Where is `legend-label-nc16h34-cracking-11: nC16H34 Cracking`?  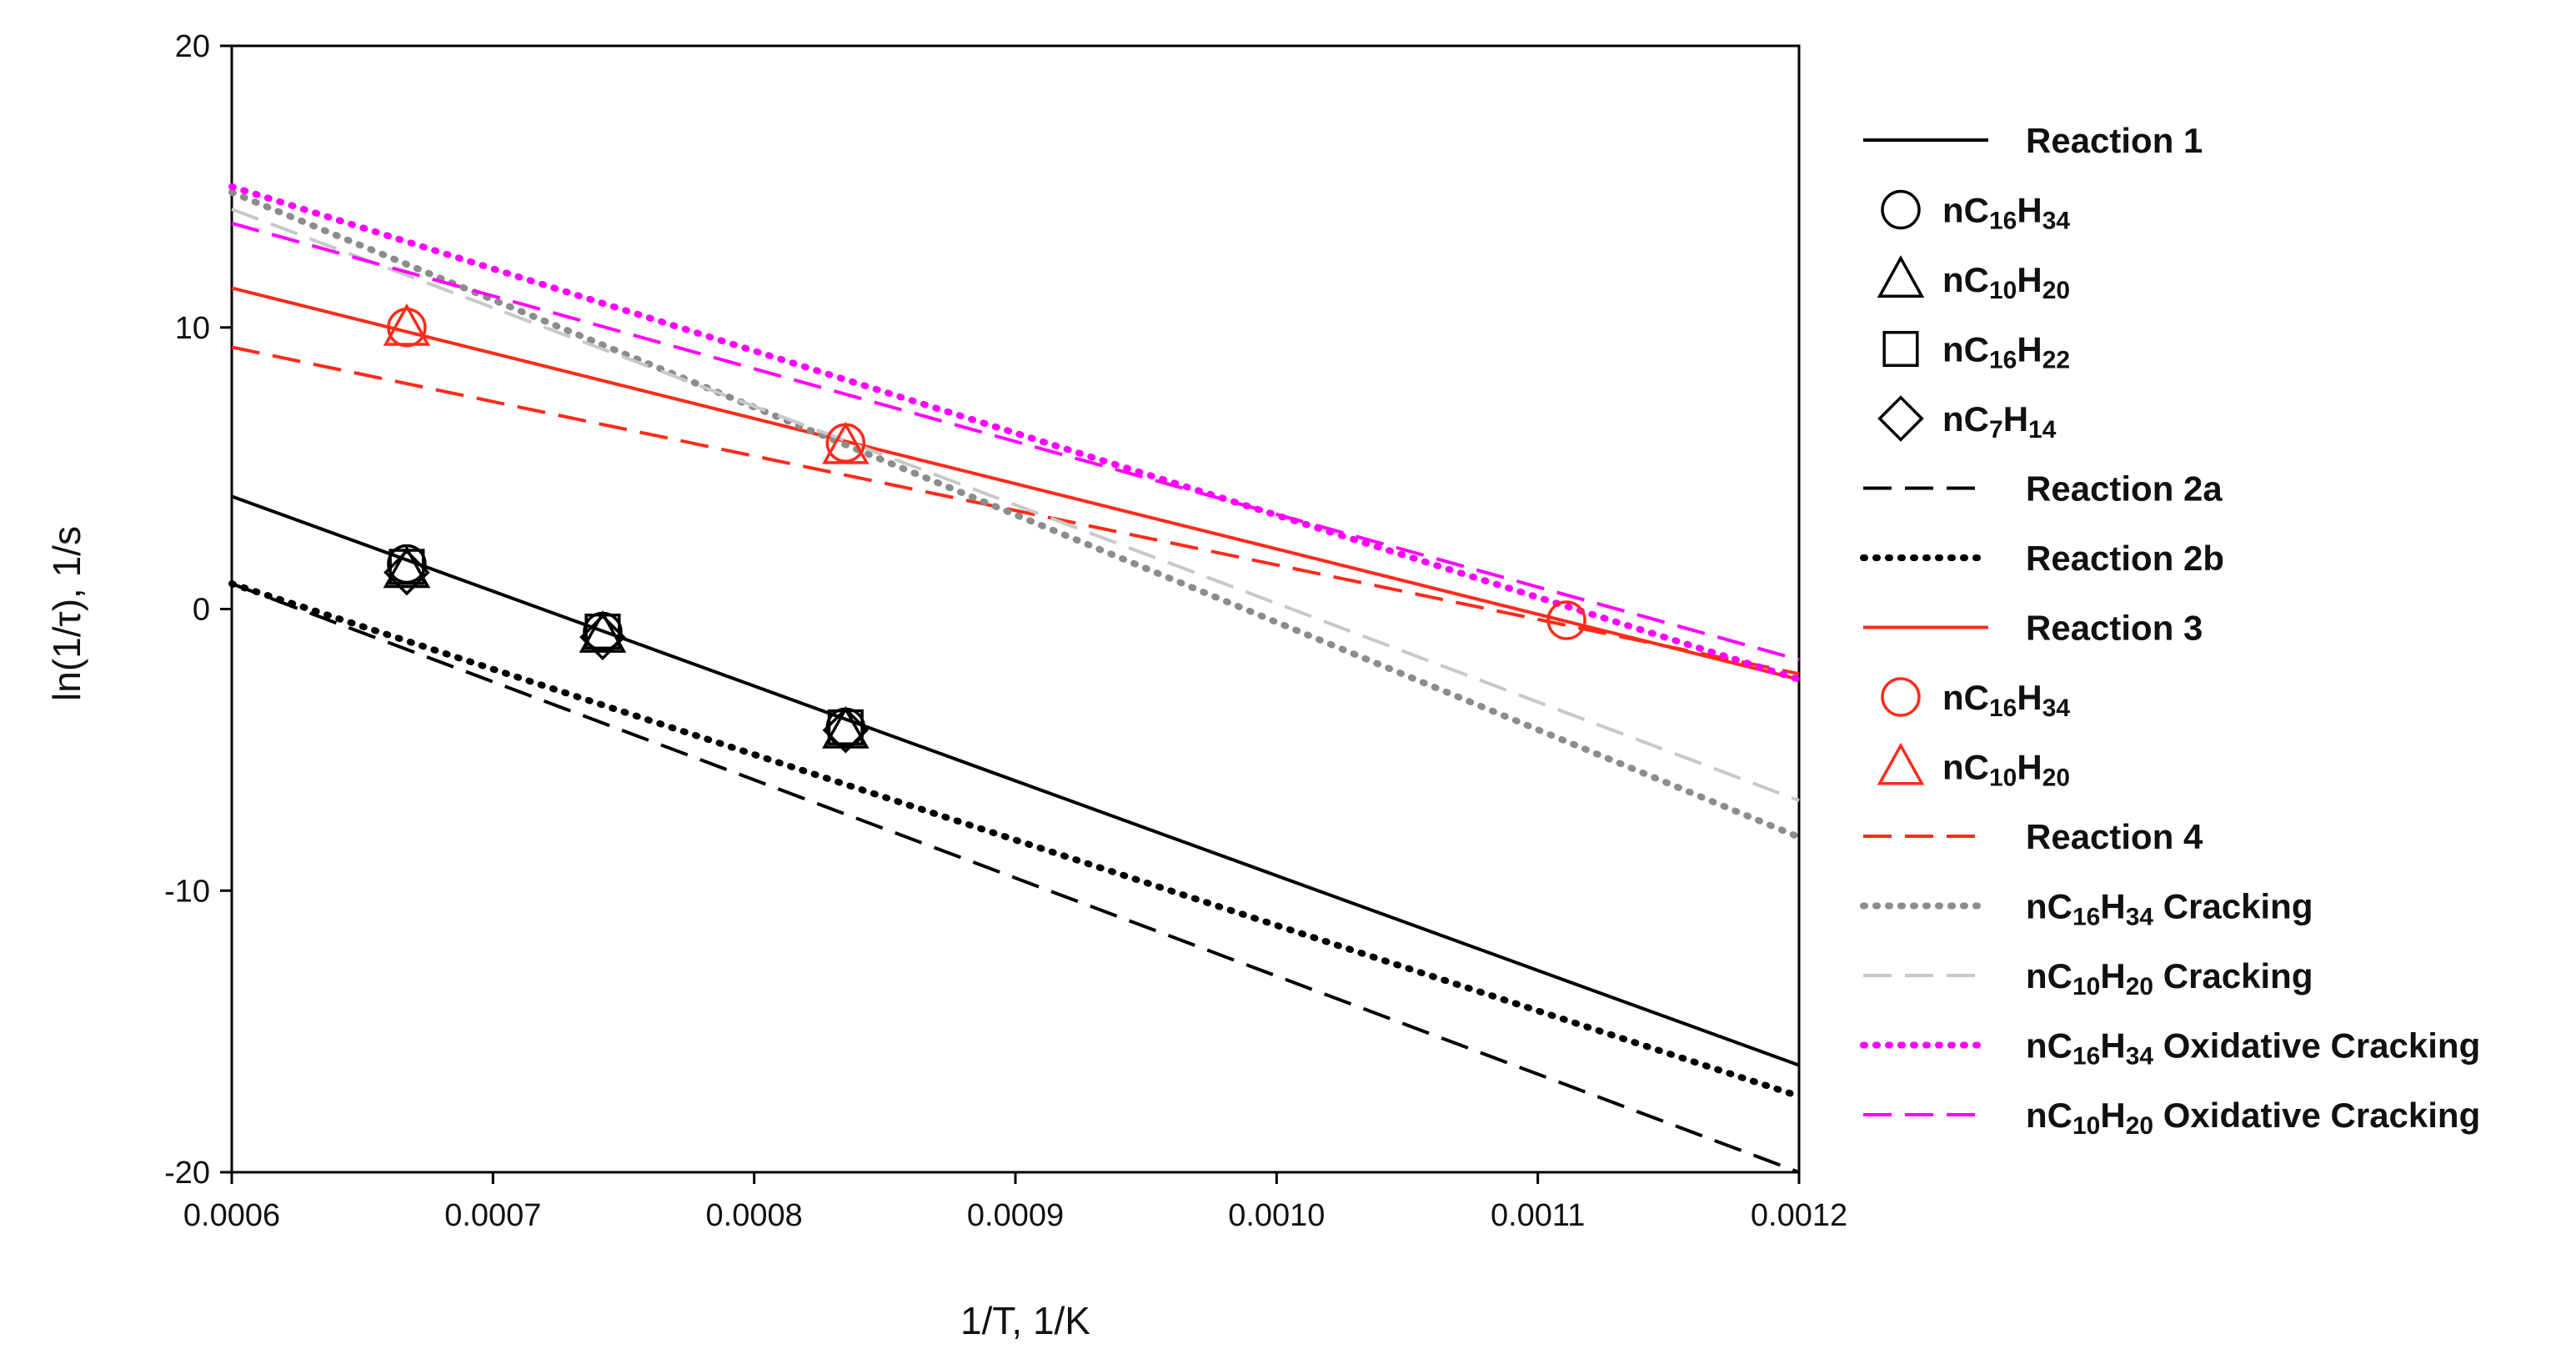 legend-label-nc16h34-cracking-11: nC16H34 Cracking is located at coordinates (2169, 909).